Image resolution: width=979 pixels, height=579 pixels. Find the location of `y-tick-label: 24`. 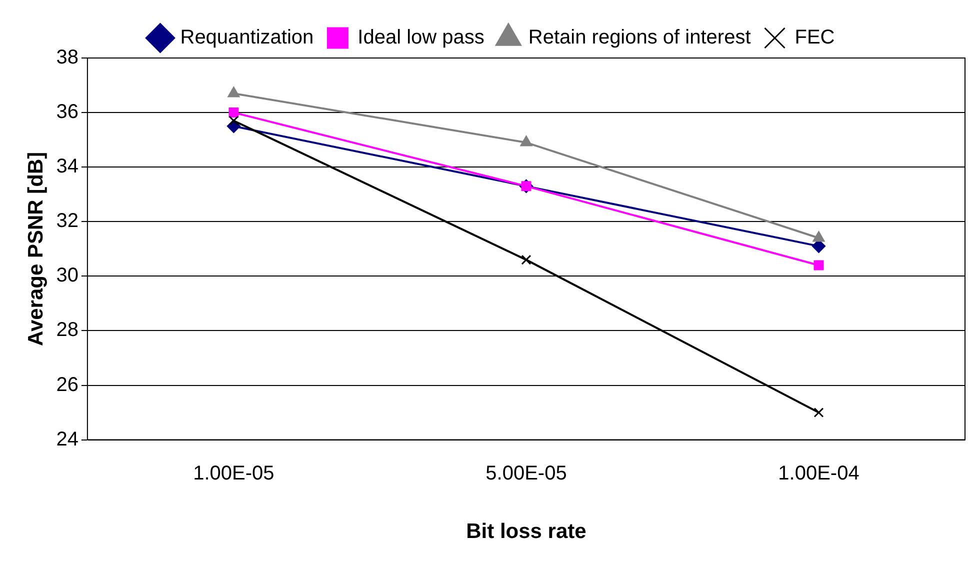

y-tick-label: 24 is located at coordinates (67, 439).